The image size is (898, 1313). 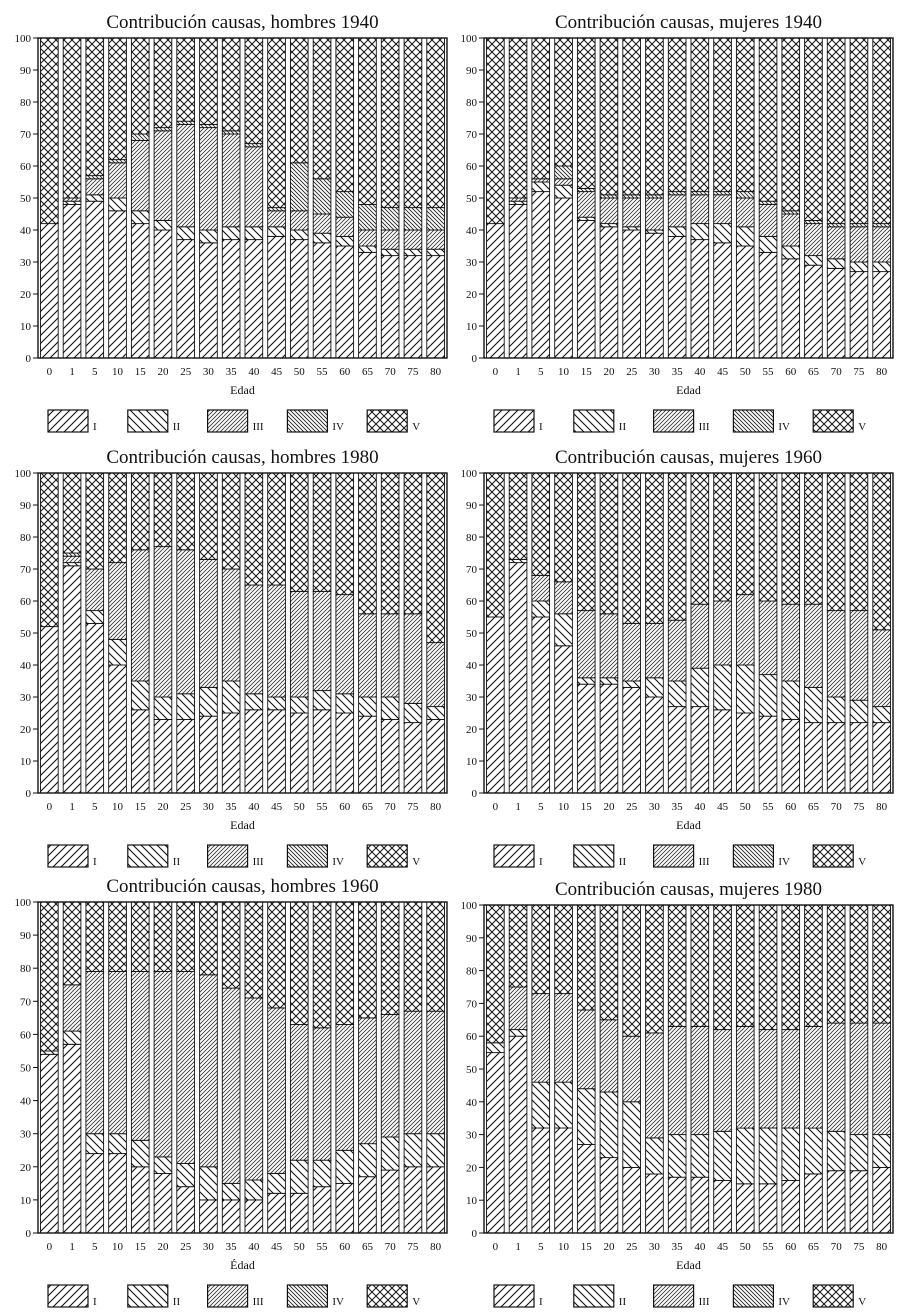 I want to click on legend-label-iv: IV, so click(x=338, y=862).